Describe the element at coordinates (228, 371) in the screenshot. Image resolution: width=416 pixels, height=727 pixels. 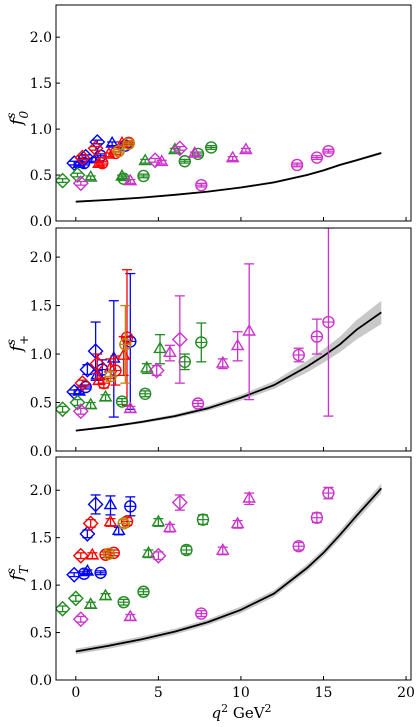
I see `central-curve` at that location.